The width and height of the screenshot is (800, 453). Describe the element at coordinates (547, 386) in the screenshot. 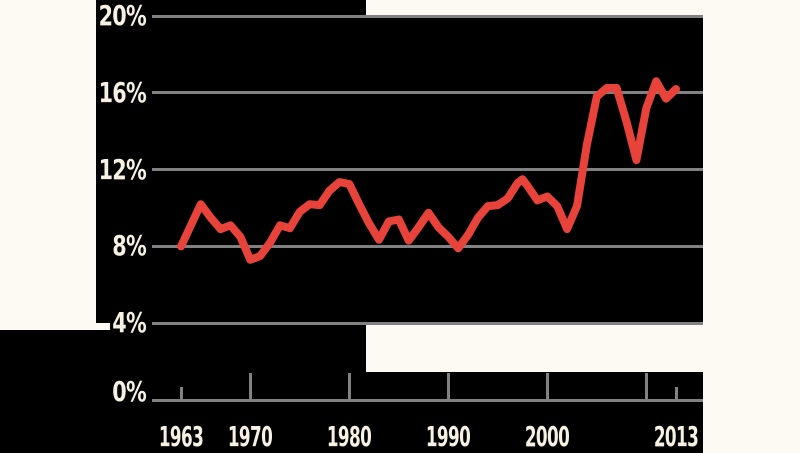

I see `x-tick-2000` at that location.